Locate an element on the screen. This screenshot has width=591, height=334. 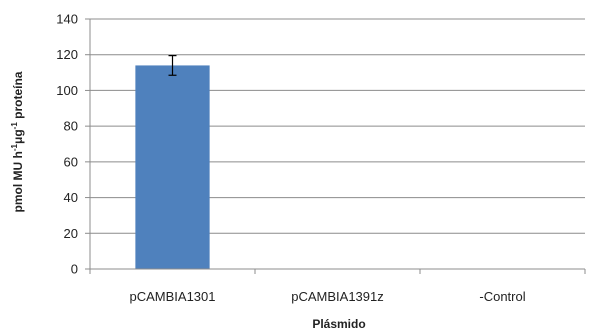
x-tick-label: -Control is located at coordinates (502, 296).